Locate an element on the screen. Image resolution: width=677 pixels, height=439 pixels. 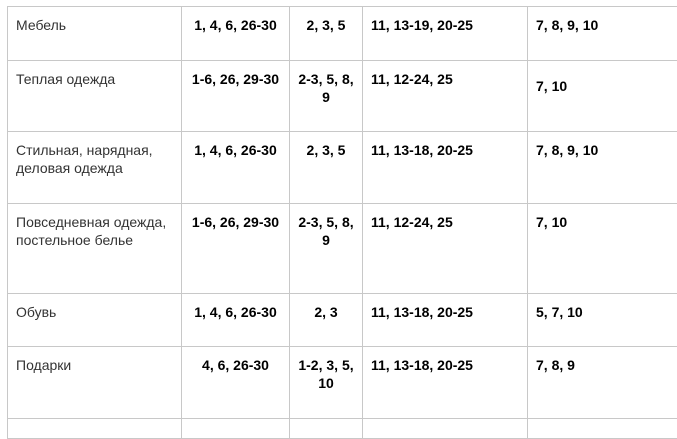
cell-col-2: 2, 3 is located at coordinates (326, 320).